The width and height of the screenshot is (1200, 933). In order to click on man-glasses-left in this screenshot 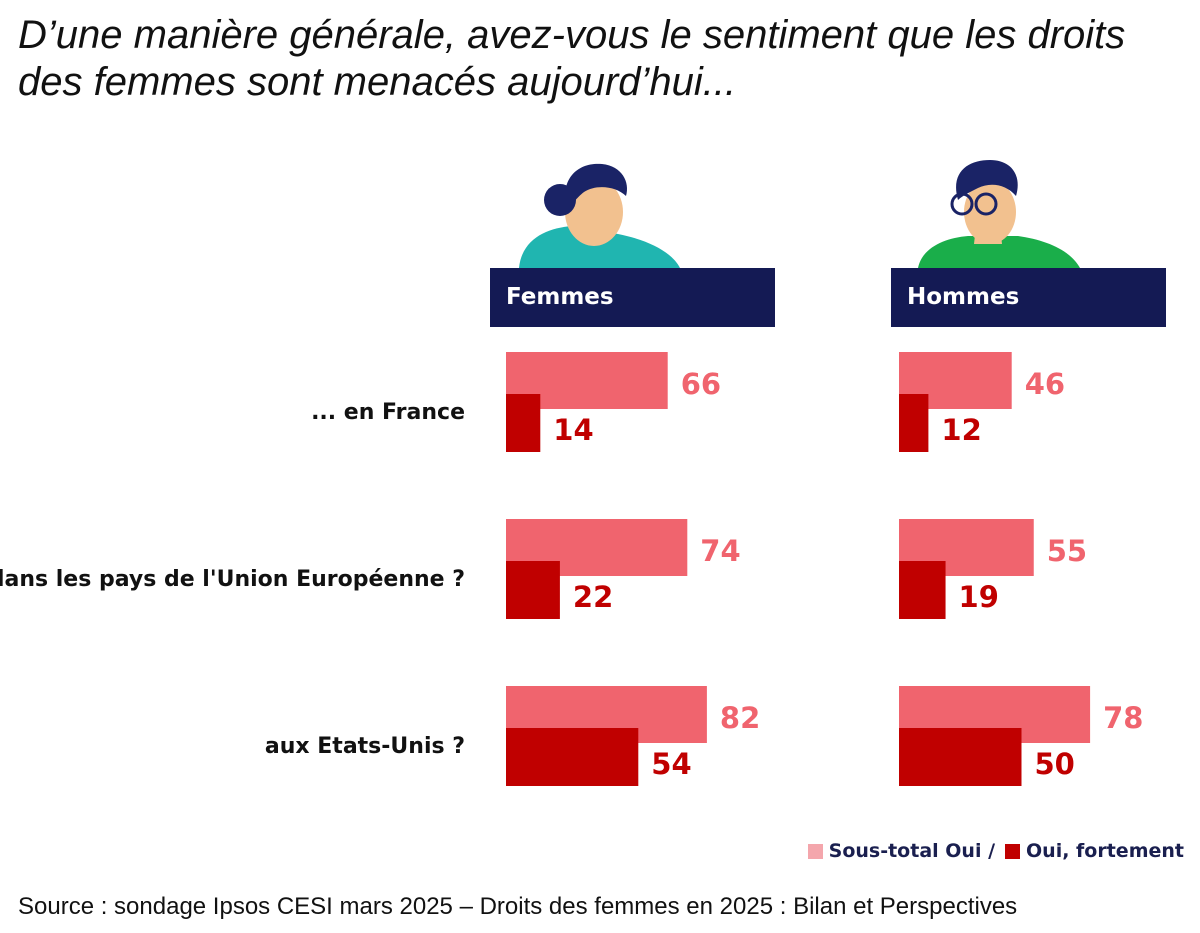, I will do `click(962, 204)`.